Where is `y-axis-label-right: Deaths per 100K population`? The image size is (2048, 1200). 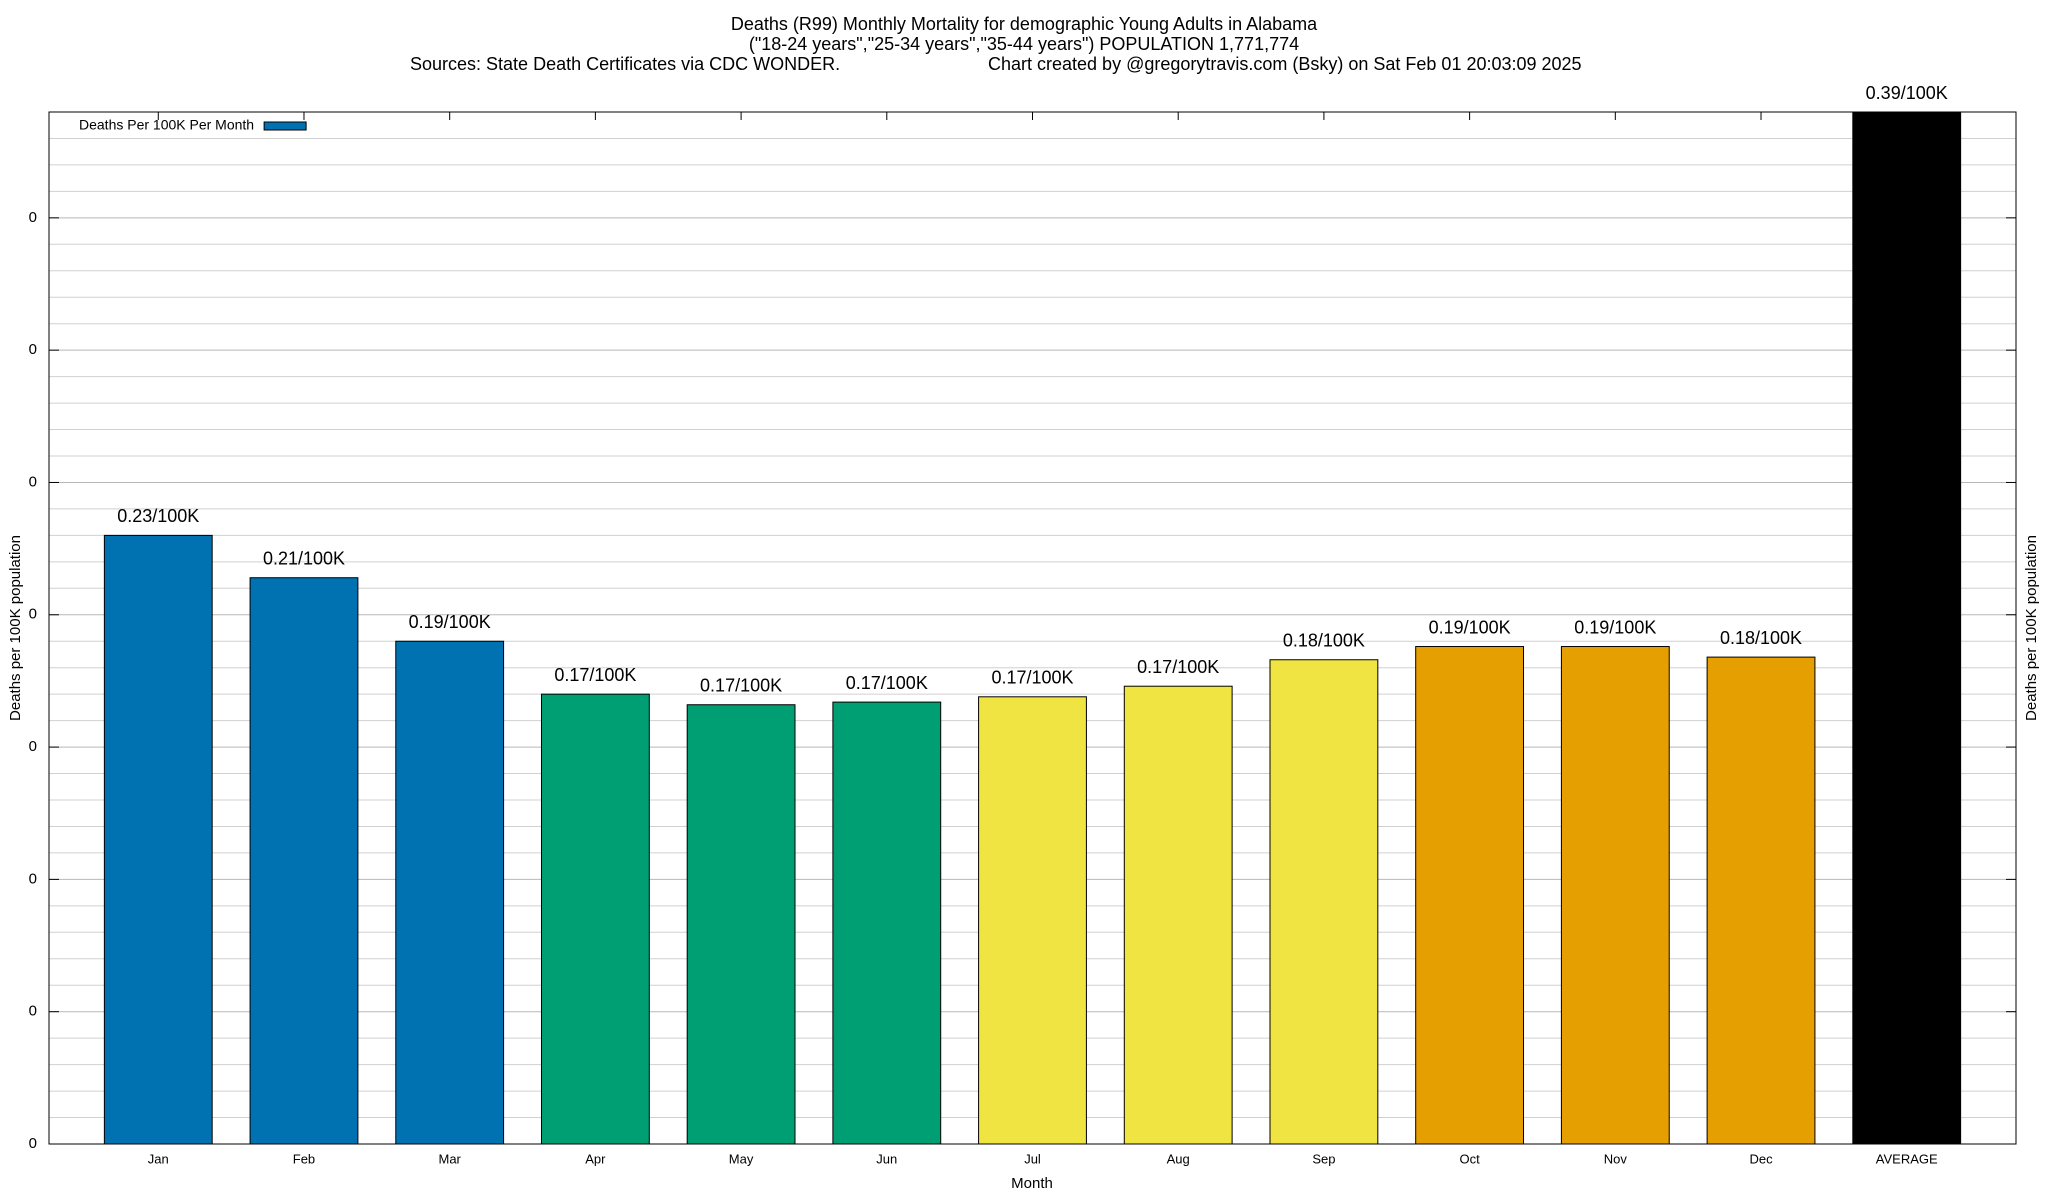
y-axis-label-right: Deaths per 100K population is located at coordinates (2031, 628).